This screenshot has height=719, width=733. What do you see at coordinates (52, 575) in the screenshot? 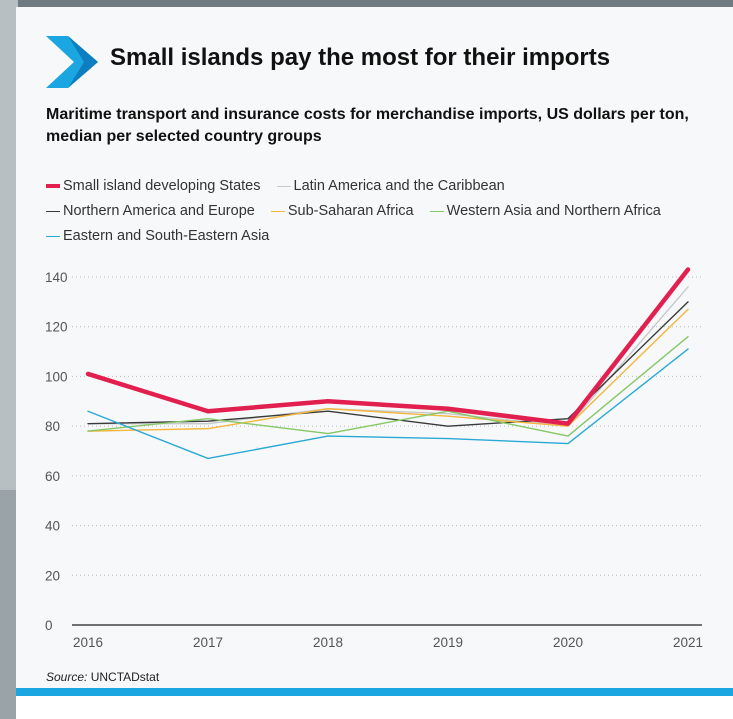
I see `y-tick-label: 20` at bounding box center [52, 575].